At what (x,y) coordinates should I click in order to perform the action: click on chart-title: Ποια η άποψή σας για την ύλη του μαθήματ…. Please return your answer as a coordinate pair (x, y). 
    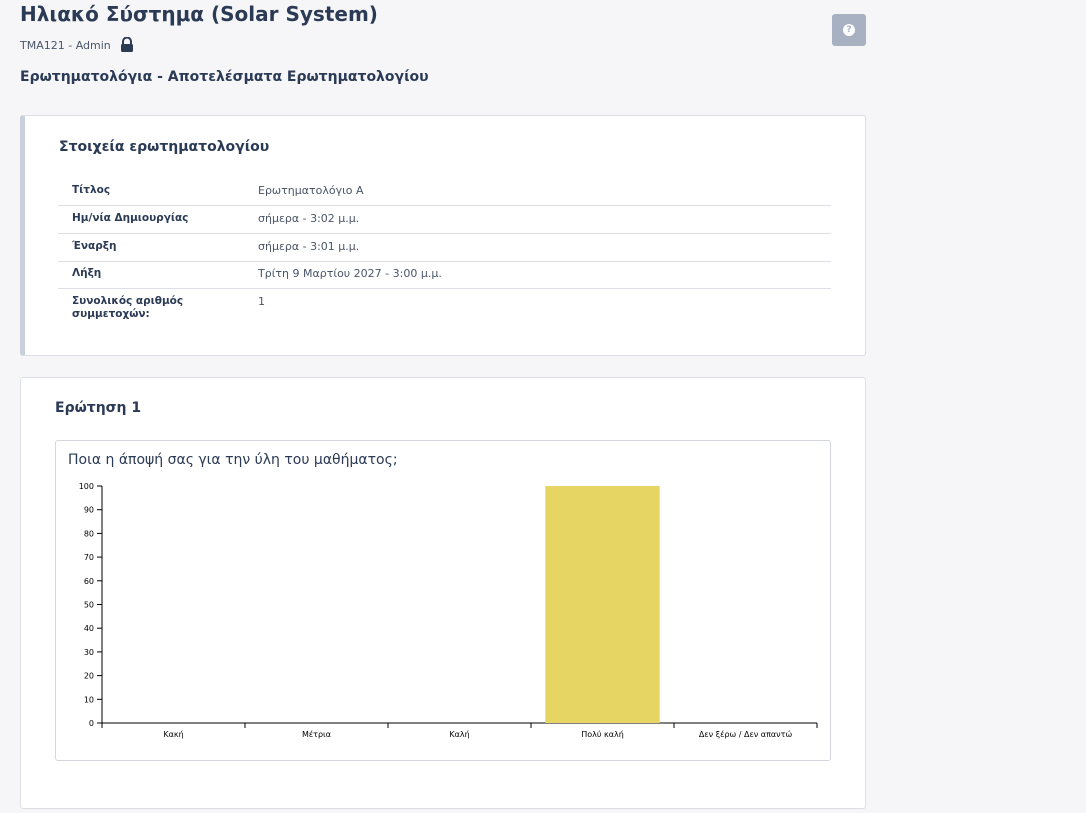
    Looking at the image, I should click on (233, 460).